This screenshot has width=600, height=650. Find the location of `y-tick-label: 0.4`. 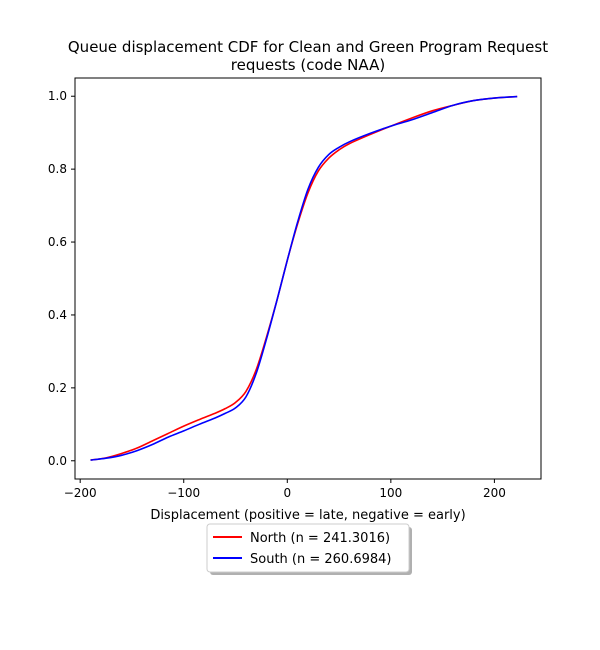

y-tick-label: 0.4 is located at coordinates (57, 315).